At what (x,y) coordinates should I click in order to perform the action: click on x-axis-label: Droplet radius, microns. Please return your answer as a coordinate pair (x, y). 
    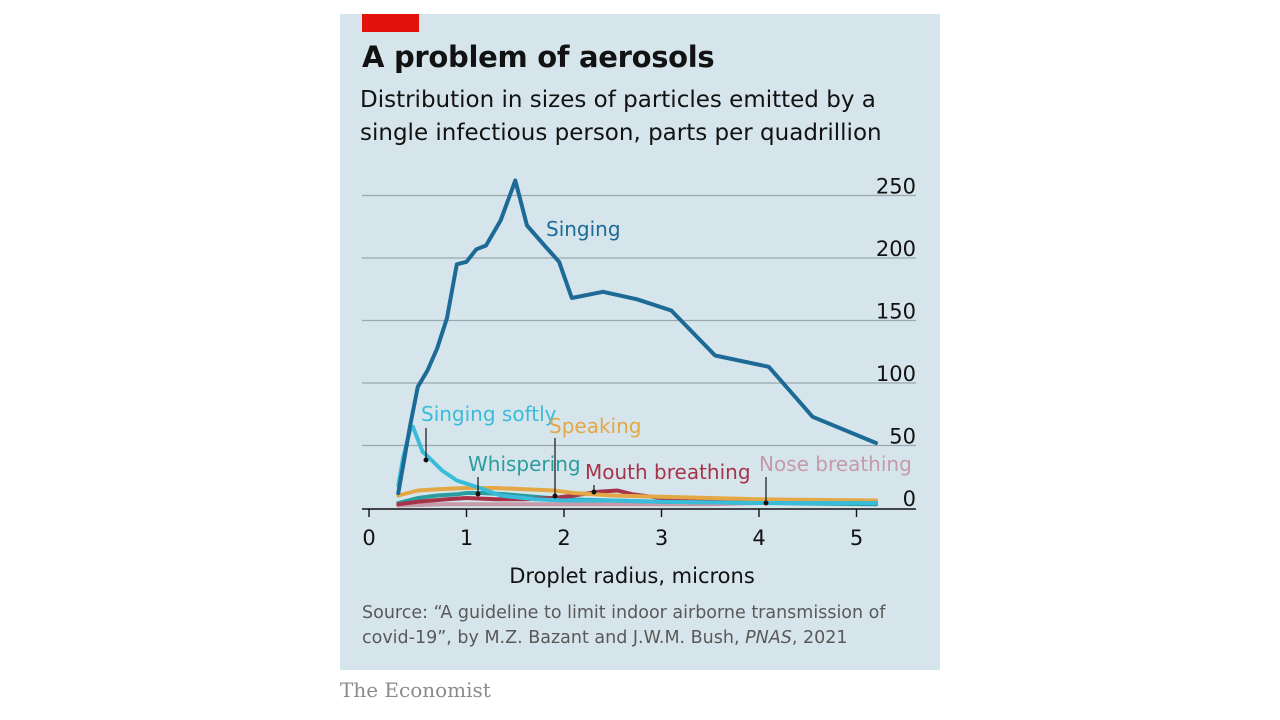
    Looking at the image, I should click on (632, 576).